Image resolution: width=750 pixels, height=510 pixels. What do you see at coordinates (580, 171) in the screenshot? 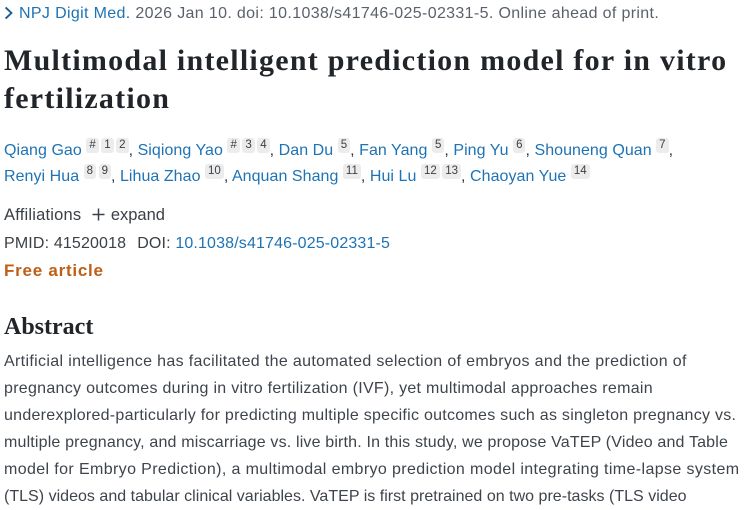
I see `affiliation-number: 14` at bounding box center [580, 171].